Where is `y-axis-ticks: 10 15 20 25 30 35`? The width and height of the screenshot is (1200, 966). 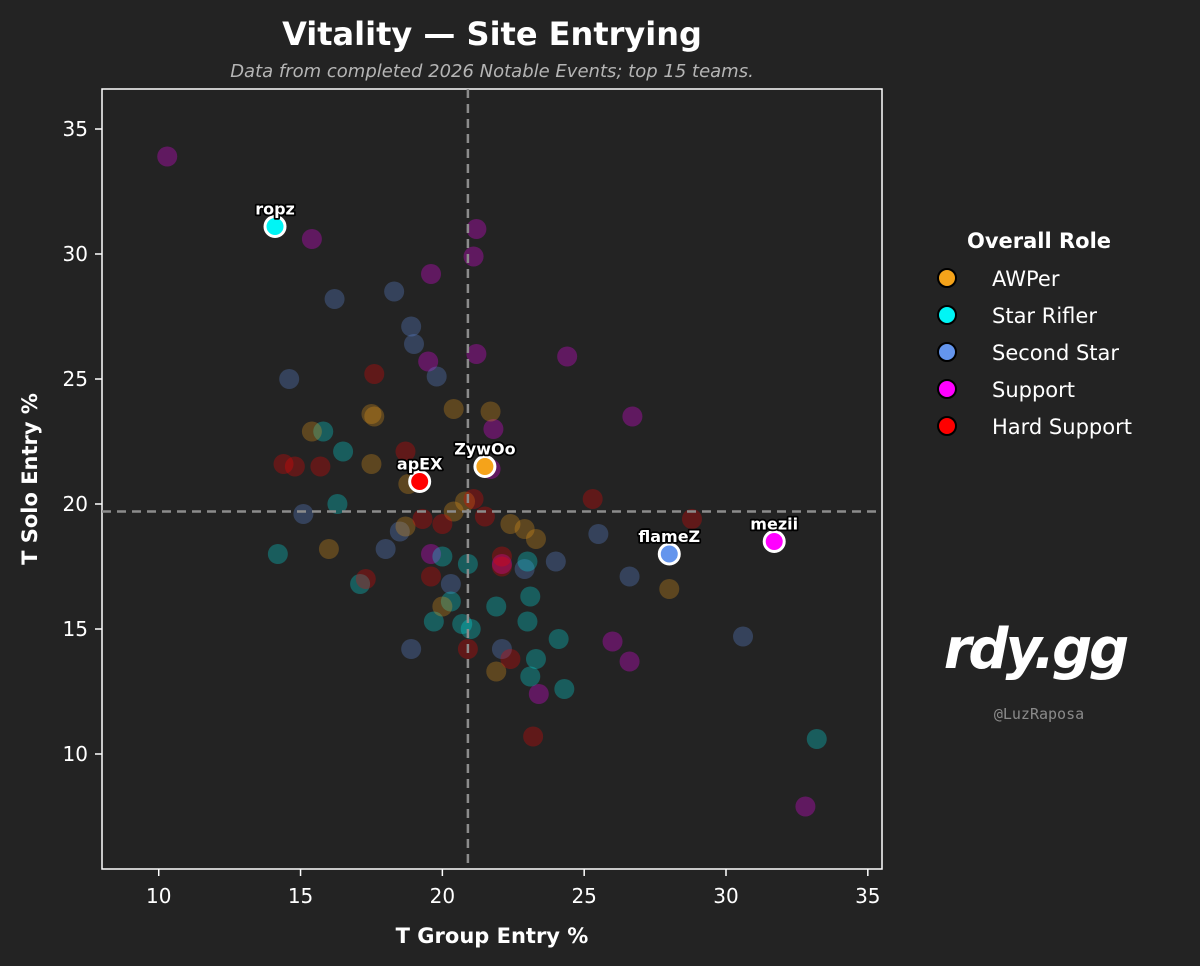 y-axis-ticks: 10 15 20 25 30 35 is located at coordinates (82, 441).